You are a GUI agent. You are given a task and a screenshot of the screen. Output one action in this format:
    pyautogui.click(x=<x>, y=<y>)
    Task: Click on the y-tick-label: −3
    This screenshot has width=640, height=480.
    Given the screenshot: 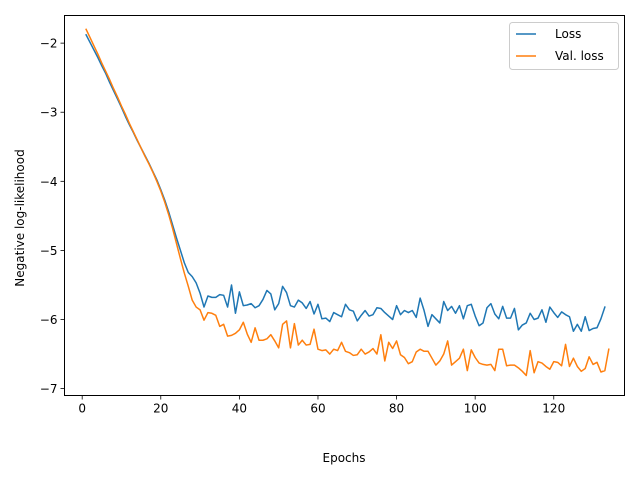 What is the action you would take?
    pyautogui.click(x=49, y=113)
    